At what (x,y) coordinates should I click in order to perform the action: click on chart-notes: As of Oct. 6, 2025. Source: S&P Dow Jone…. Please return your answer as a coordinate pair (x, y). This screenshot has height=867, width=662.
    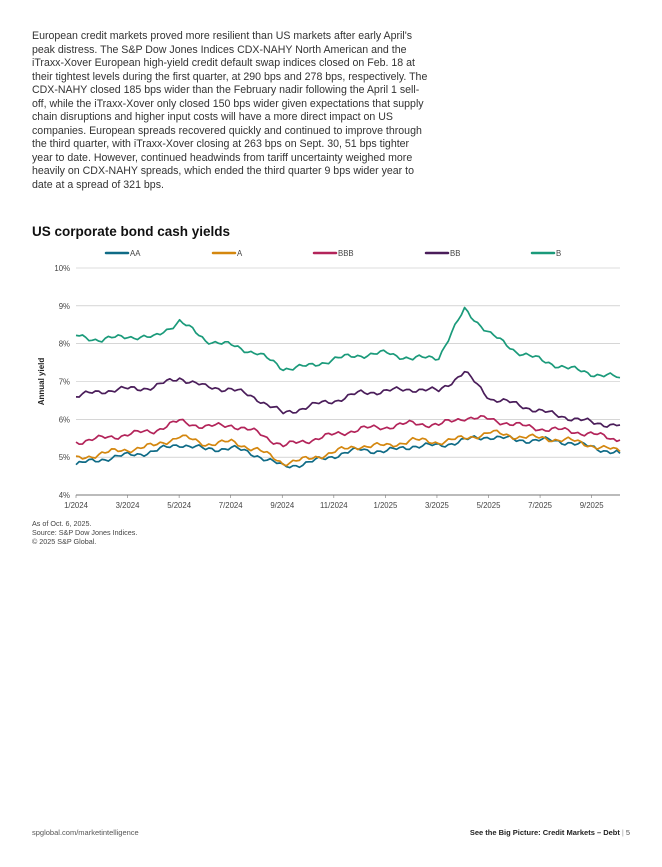
    Looking at the image, I should click on (84, 533).